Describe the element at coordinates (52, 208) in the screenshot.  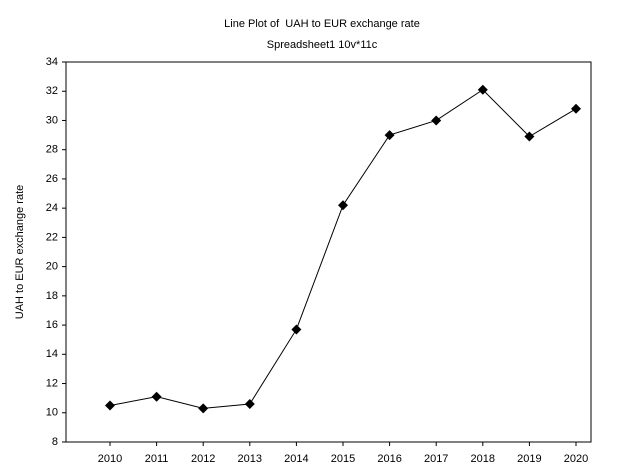
I see `y-tick-label: 24` at that location.